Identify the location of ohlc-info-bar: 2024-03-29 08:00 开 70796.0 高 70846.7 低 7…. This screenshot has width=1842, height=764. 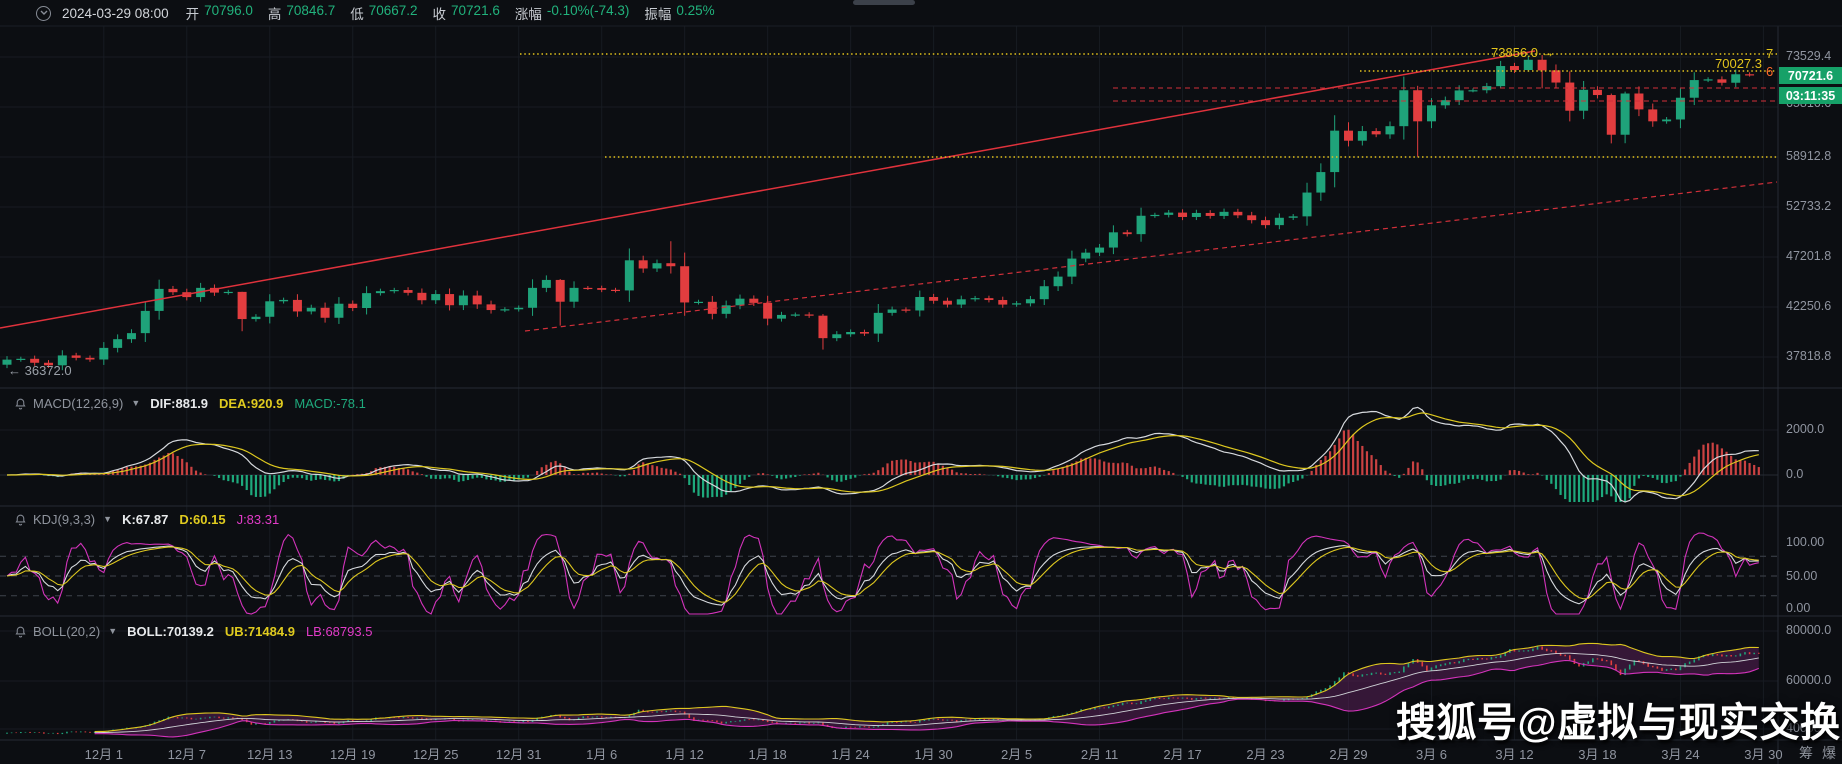
(365, 13).